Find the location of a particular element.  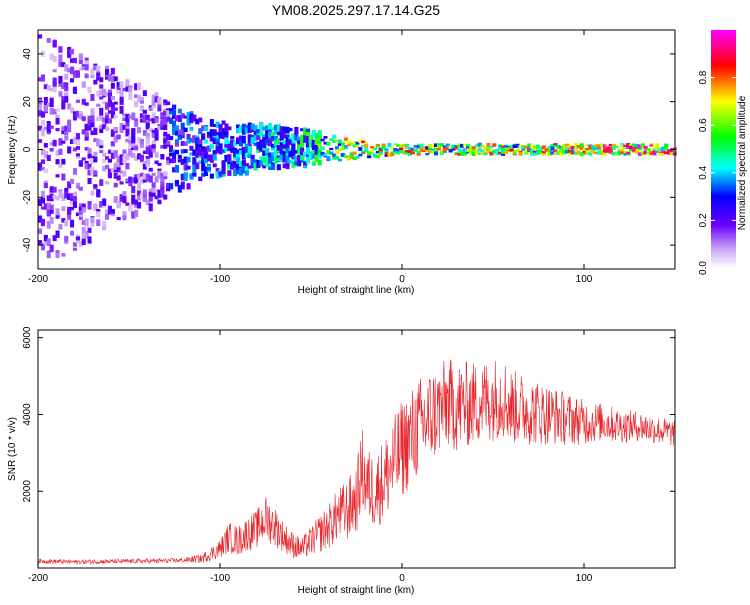

snr-x-label: Height of straight line (km) is located at coordinates (356, 590).